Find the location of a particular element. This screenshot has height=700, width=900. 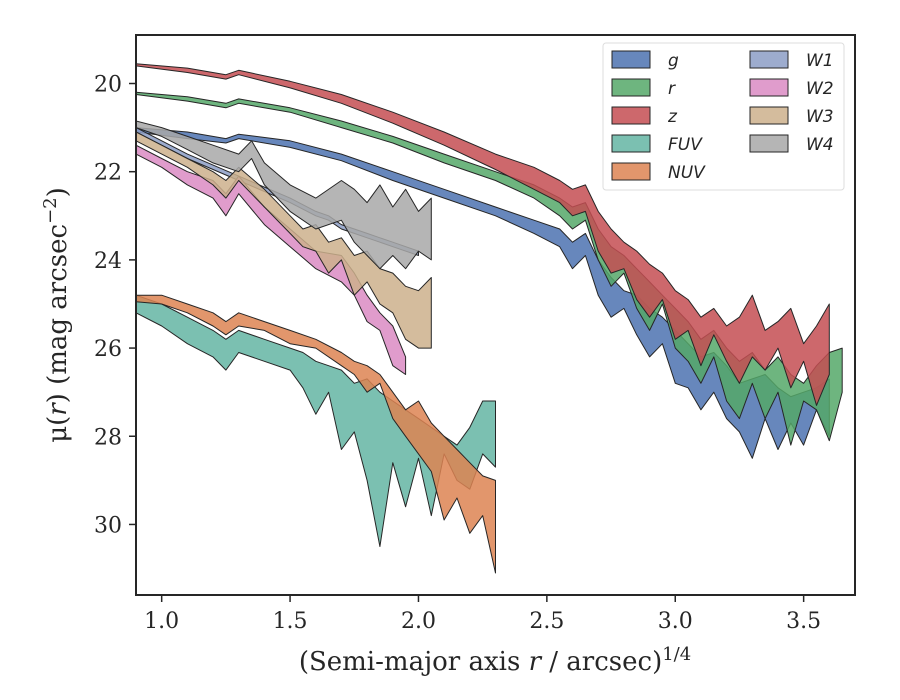

y-tick-label: 20 is located at coordinates (108, 85).